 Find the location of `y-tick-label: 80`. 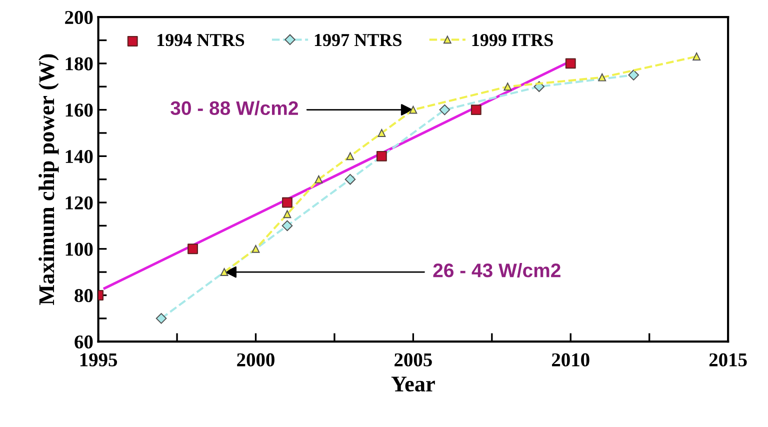

y-tick-label: 80 is located at coordinates (83, 295).